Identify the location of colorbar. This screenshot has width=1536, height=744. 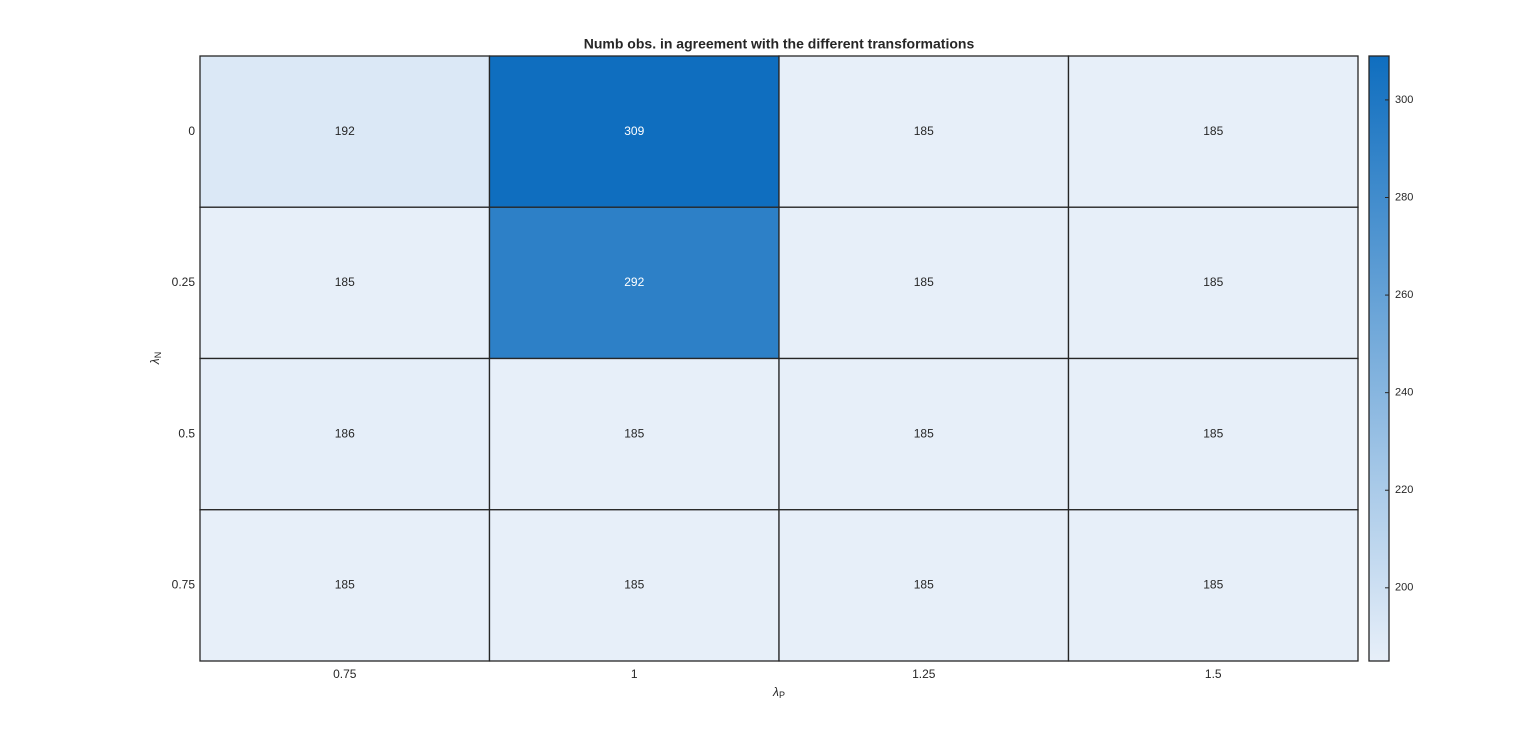
(1379, 358).